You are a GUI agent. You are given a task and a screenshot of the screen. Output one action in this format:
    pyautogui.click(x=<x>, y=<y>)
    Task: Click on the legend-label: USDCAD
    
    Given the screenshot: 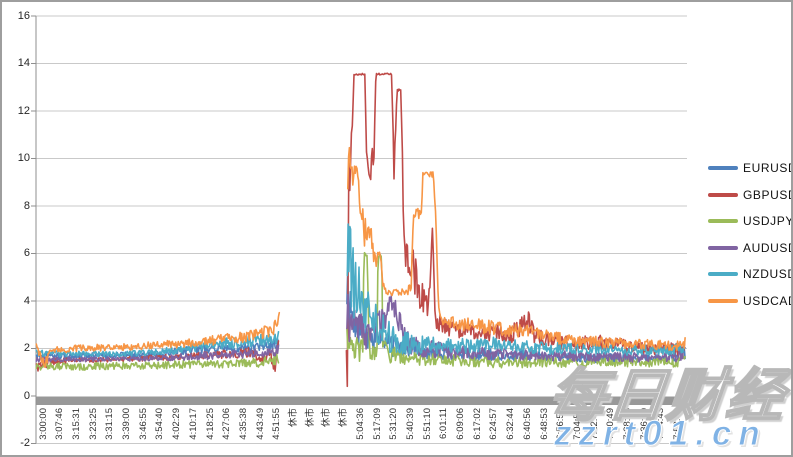 What is the action you would take?
    pyautogui.click(x=768, y=300)
    